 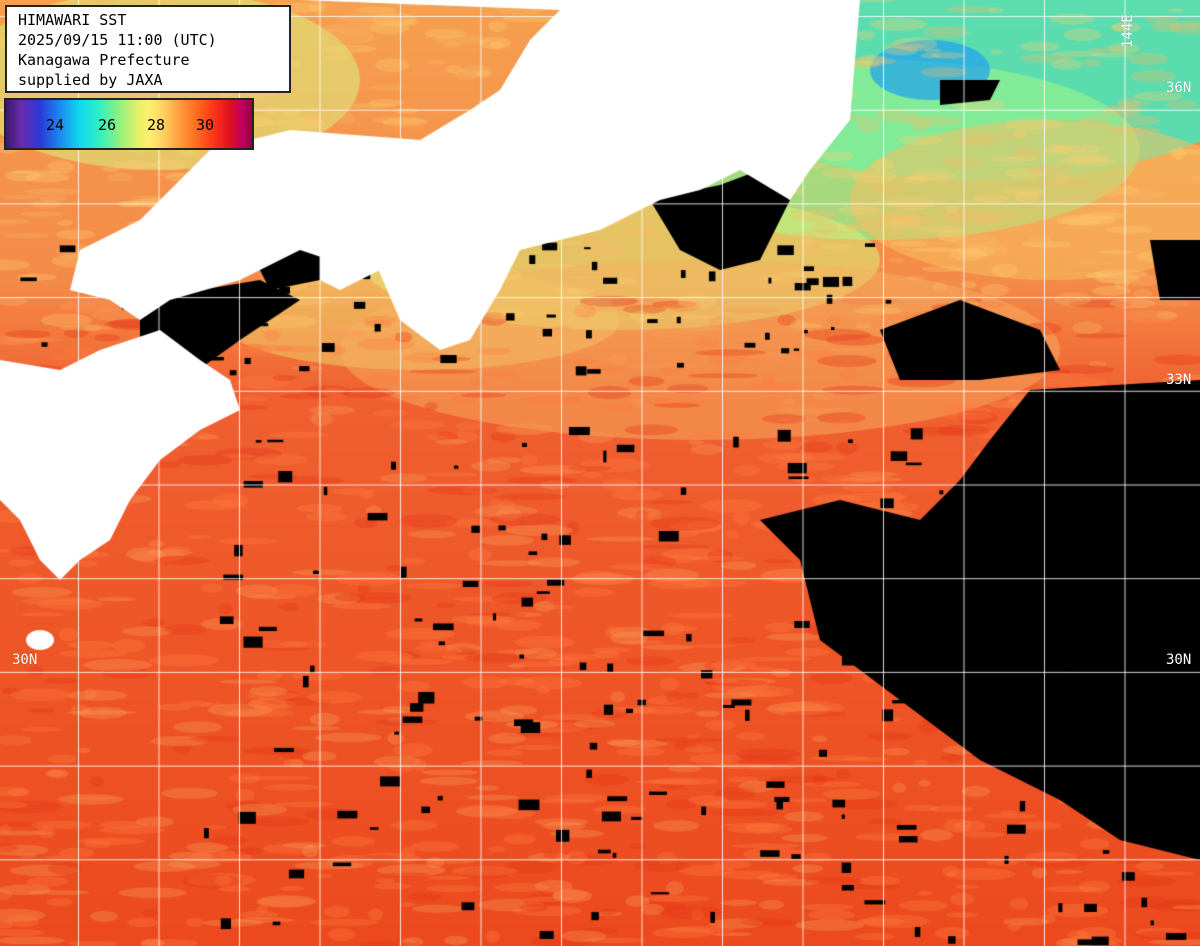 What do you see at coordinates (156, 125) in the screenshot?
I see `legend-tick-28: 28` at bounding box center [156, 125].